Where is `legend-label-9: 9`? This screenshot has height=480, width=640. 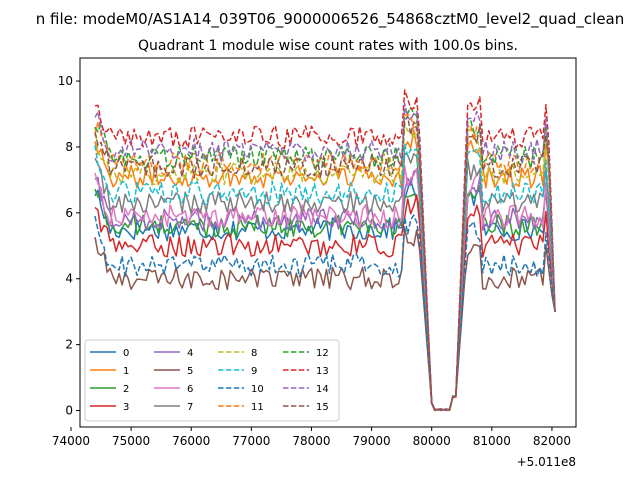
legend-label-9: 9 is located at coordinates (254, 371).